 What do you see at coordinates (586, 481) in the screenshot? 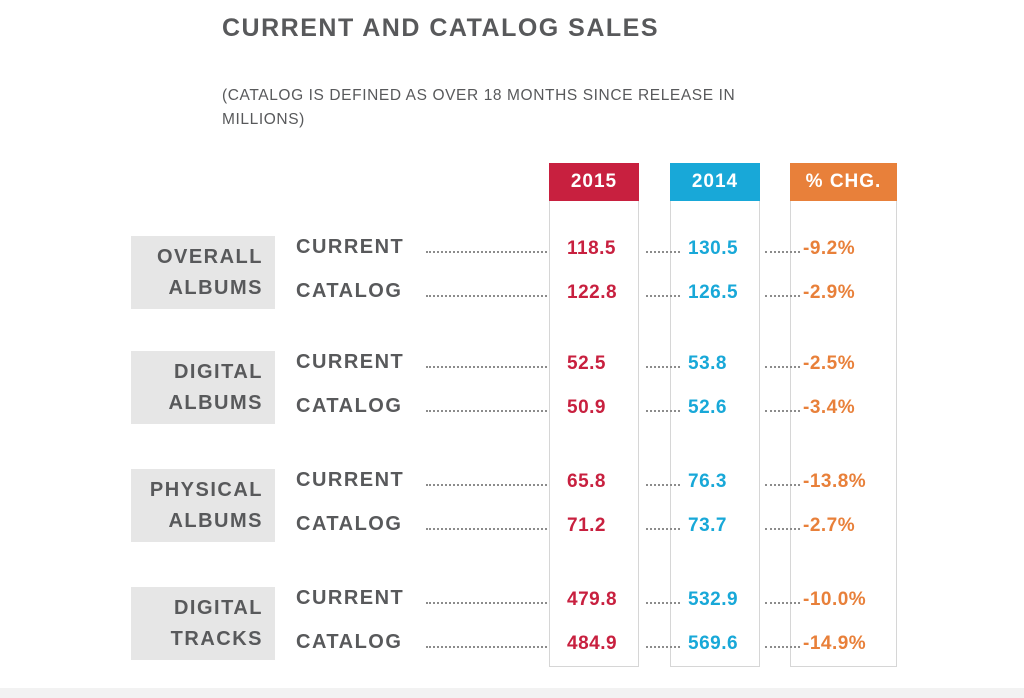
I see `table-cell-2015: 65.8` at bounding box center [586, 481].